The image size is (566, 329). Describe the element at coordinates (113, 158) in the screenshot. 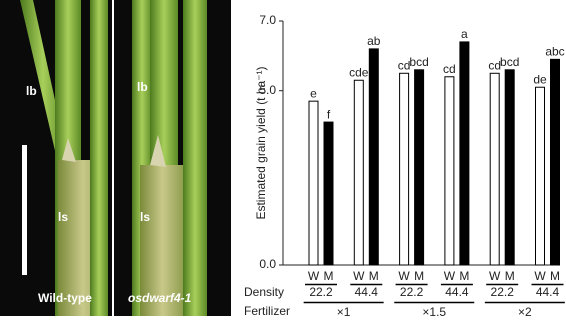

I see `panel-divider` at that location.